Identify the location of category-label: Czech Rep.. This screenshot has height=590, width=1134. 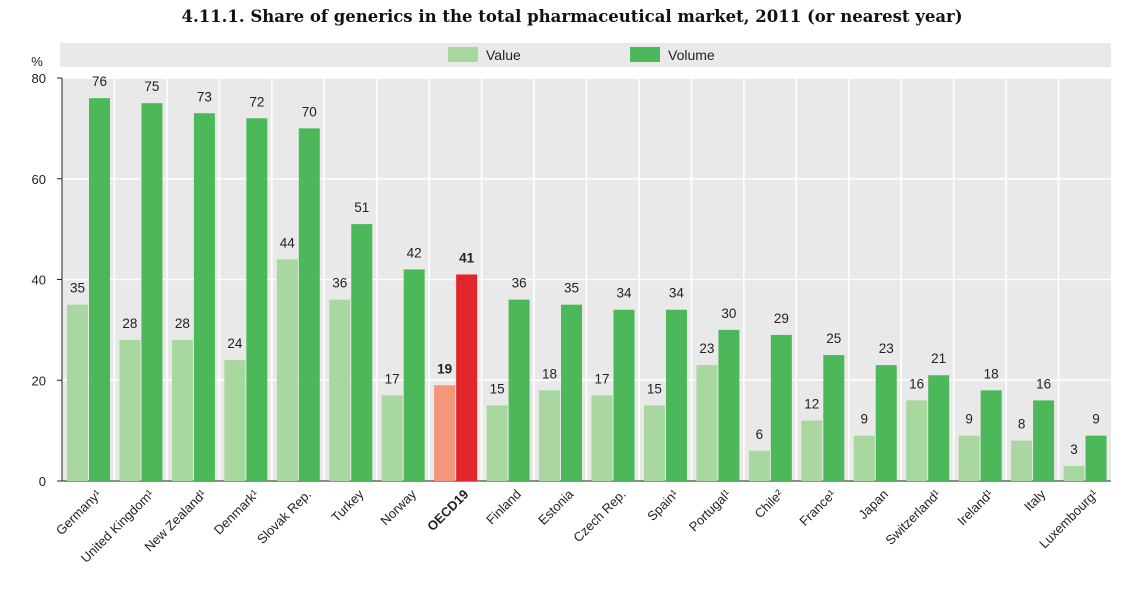
(599, 516).